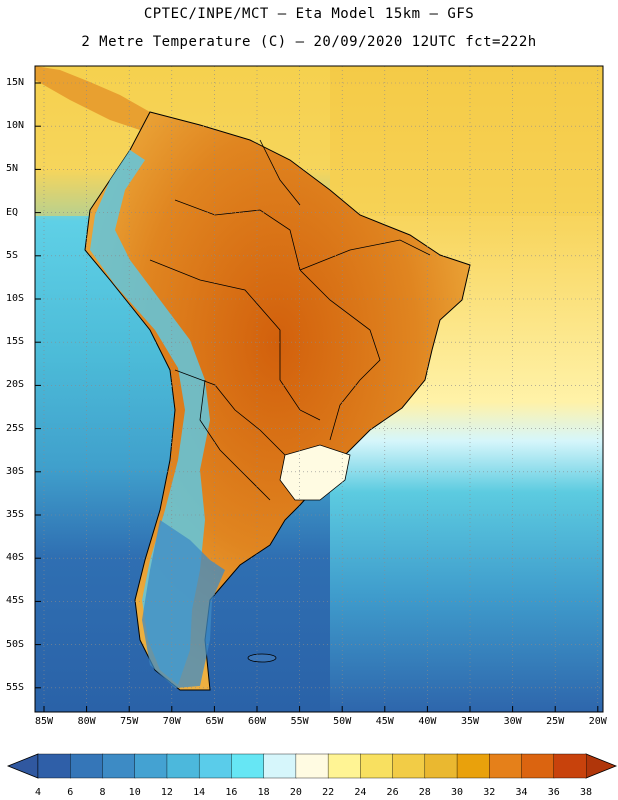  Describe the element at coordinates (15, 471) in the screenshot. I see `lat-label: 30S` at that location.